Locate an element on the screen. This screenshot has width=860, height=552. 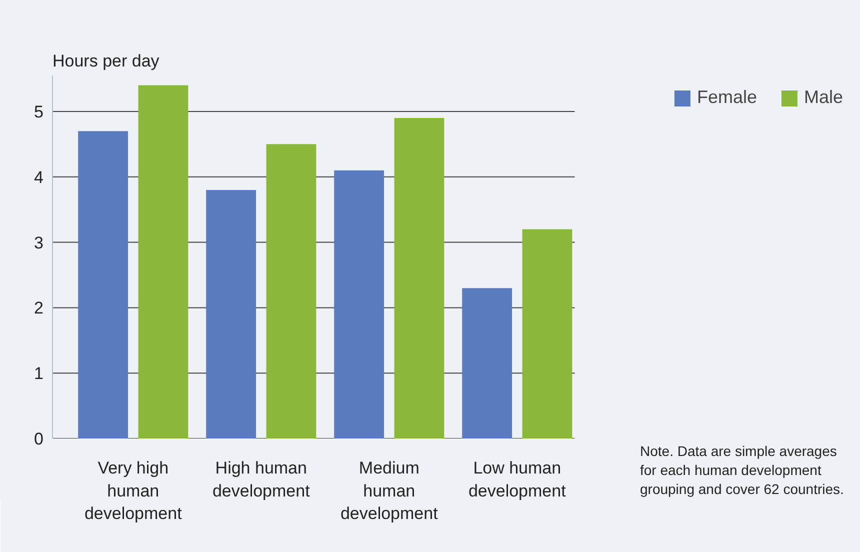
y-axis-title: Hours per day is located at coordinates (106, 61).